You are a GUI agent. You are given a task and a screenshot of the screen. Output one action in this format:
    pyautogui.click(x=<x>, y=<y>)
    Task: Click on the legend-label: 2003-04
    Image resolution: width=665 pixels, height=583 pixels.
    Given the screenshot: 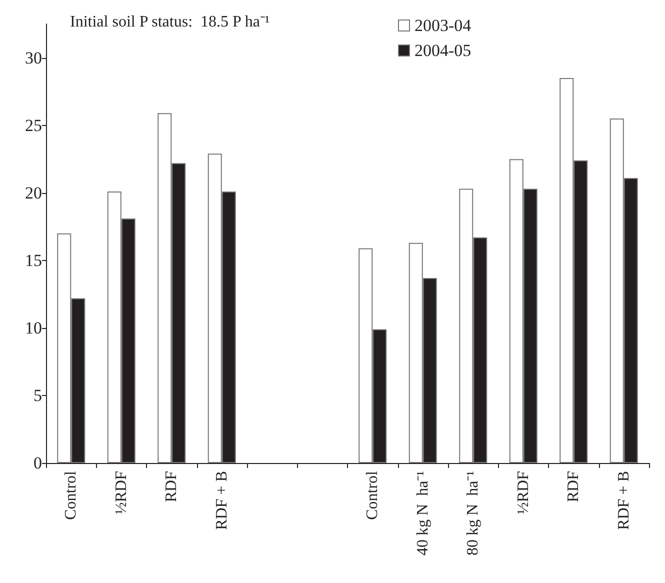 What is the action you would take?
    pyautogui.click(x=443, y=25)
    